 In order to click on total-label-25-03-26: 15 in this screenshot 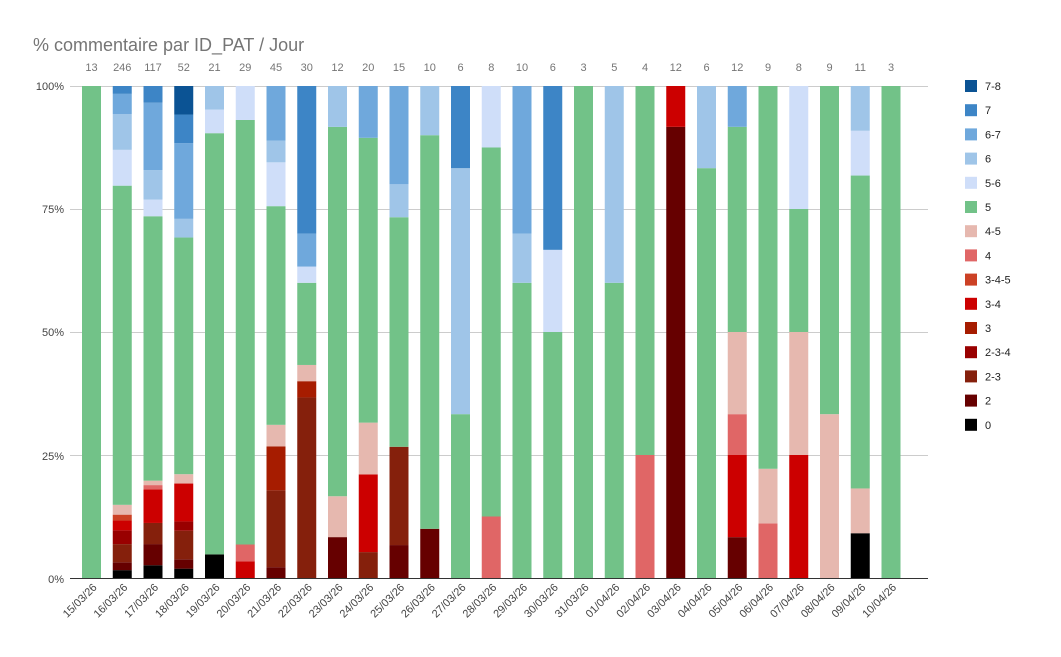, I will do `click(399, 68)`.